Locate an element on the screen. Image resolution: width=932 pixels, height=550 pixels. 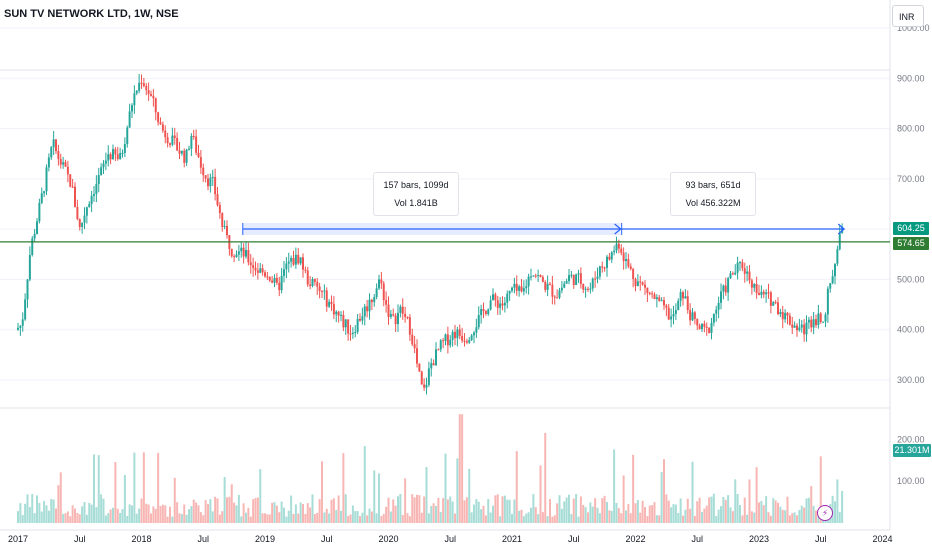
range-measure-1-volume: Vol 1.841B is located at coordinates (416, 203).